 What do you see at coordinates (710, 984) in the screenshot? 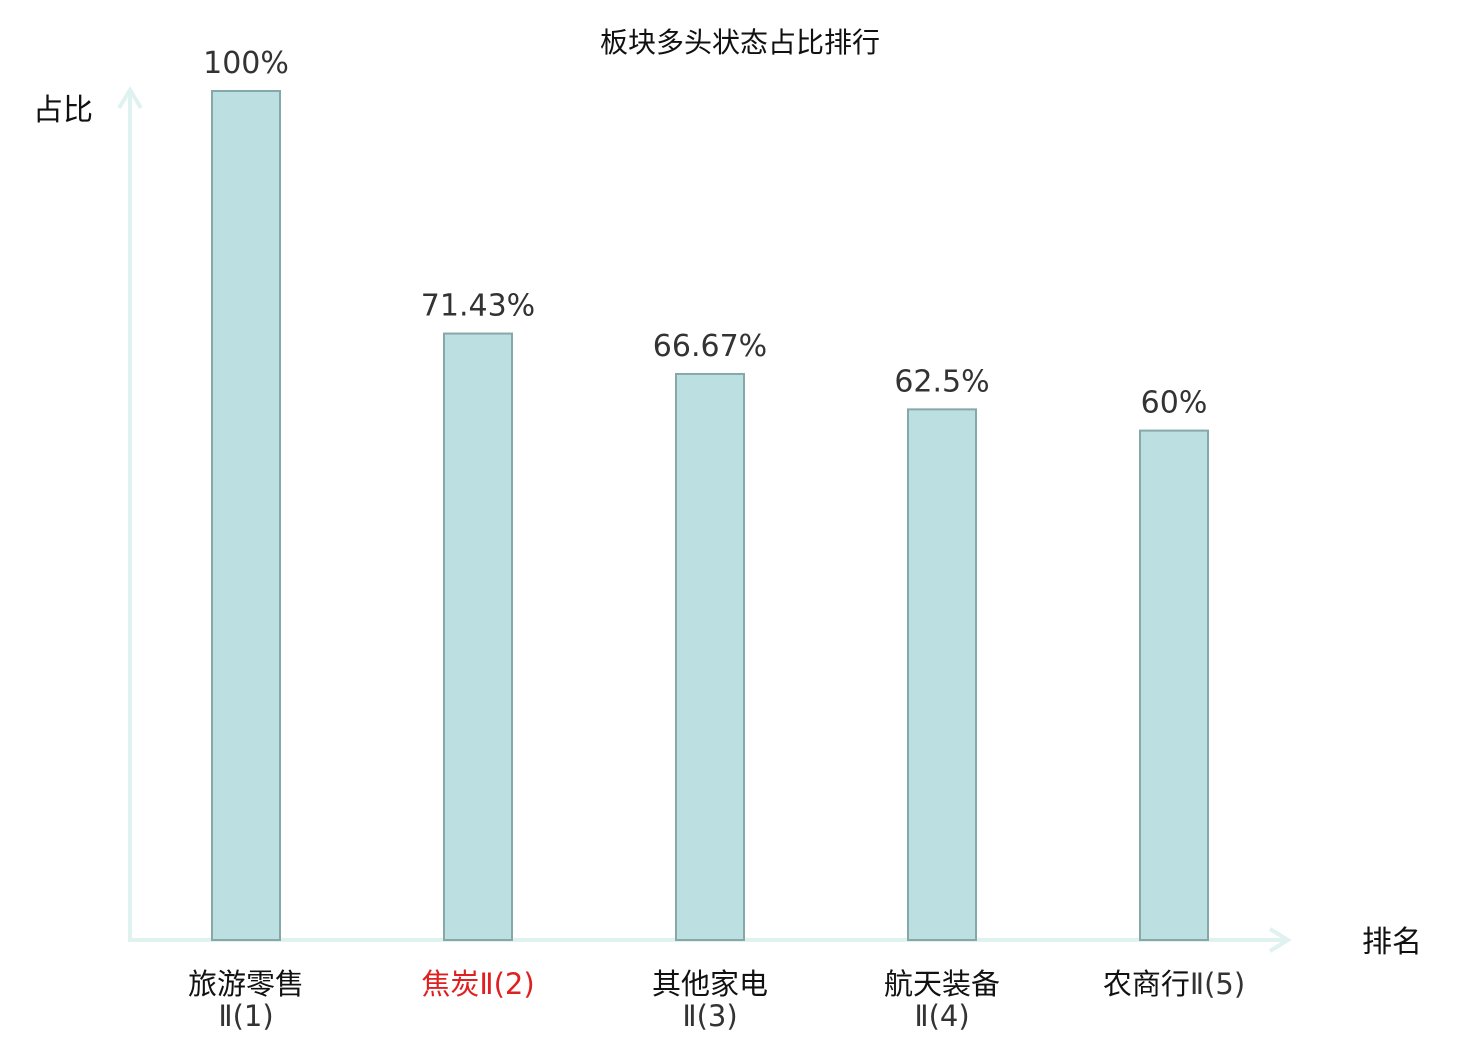
I see `x-tick-label-name: 其他家电` at bounding box center [710, 984].